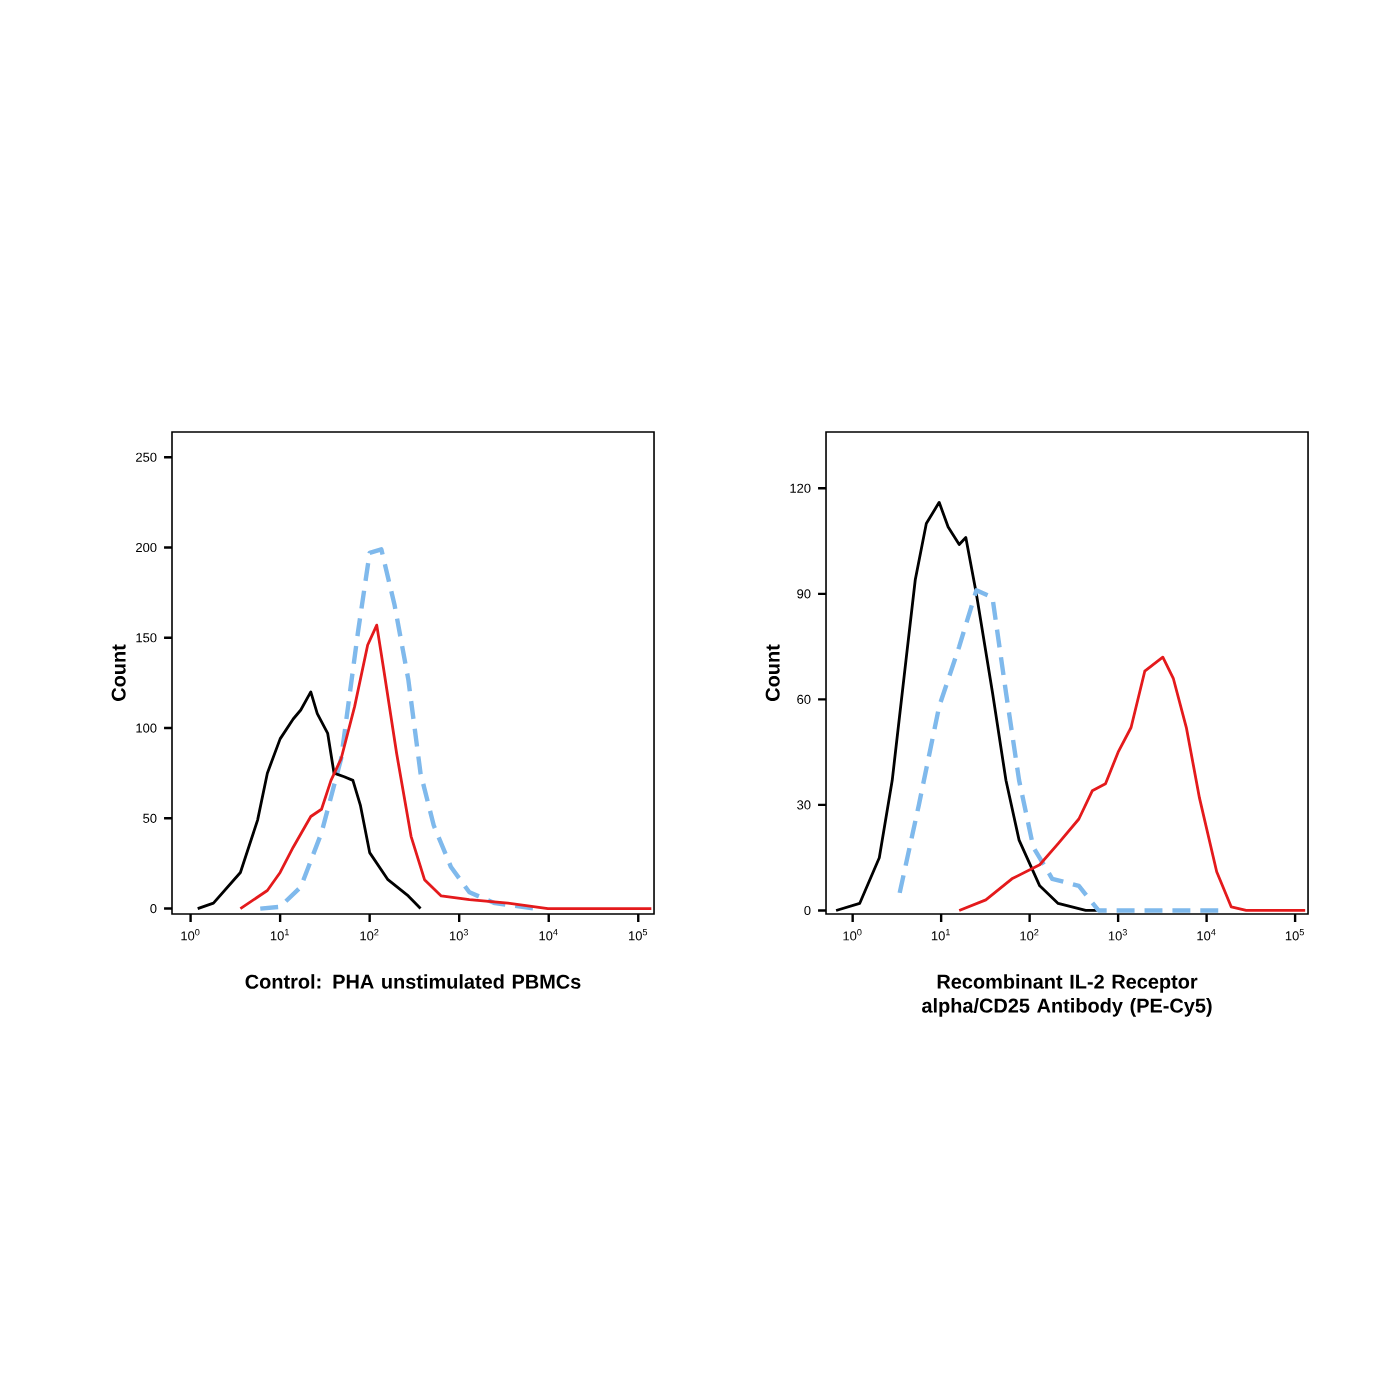  I want to click on x-axis-title: Control: PHA unstimulated PBMCs, so click(413, 981).